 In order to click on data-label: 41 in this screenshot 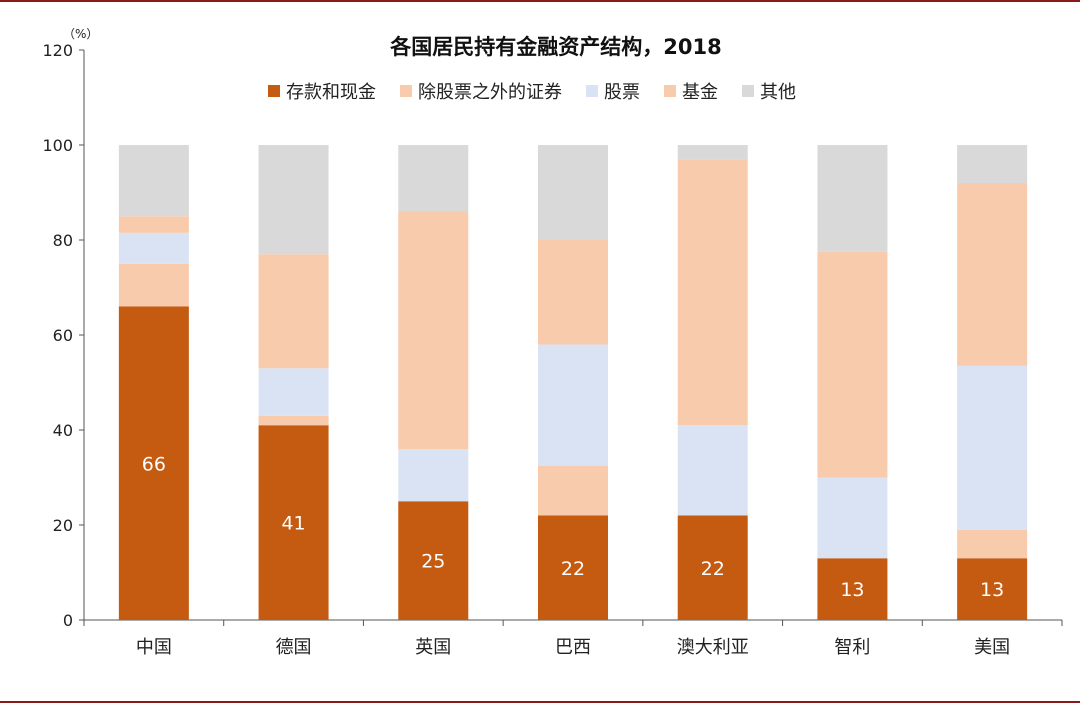, I will do `click(293, 524)`.